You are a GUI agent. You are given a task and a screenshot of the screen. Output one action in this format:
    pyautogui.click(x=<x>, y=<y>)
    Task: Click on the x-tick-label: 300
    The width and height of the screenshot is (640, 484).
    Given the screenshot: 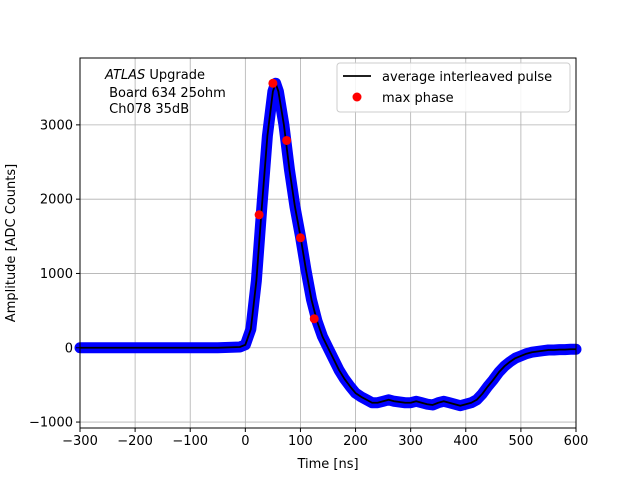 What is the action you would take?
    pyautogui.click(x=410, y=441)
    